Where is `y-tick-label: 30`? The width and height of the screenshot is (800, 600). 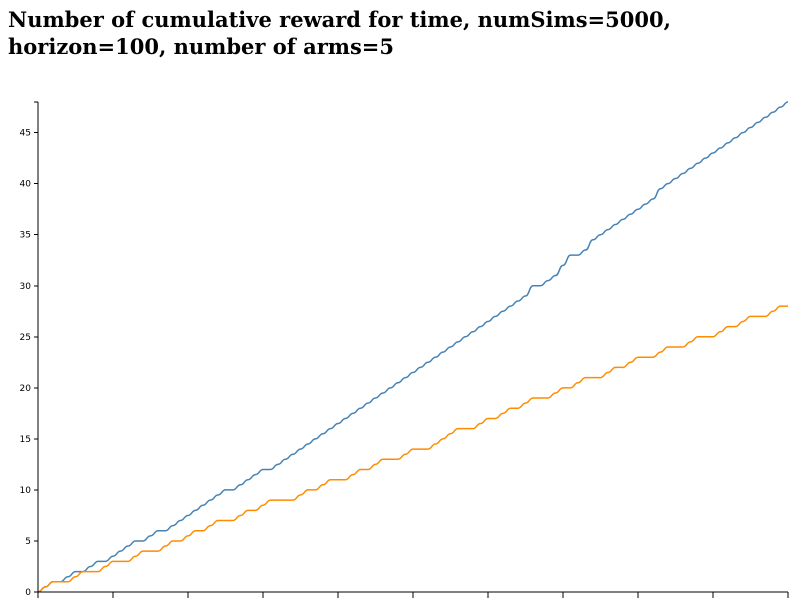 y-tick-label: 30 is located at coordinates (26, 287).